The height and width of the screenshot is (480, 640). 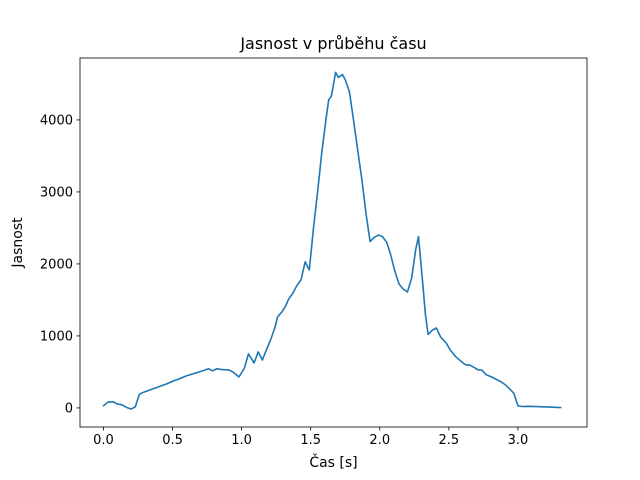 I want to click on y-tick-label: 4000, so click(x=56, y=120).